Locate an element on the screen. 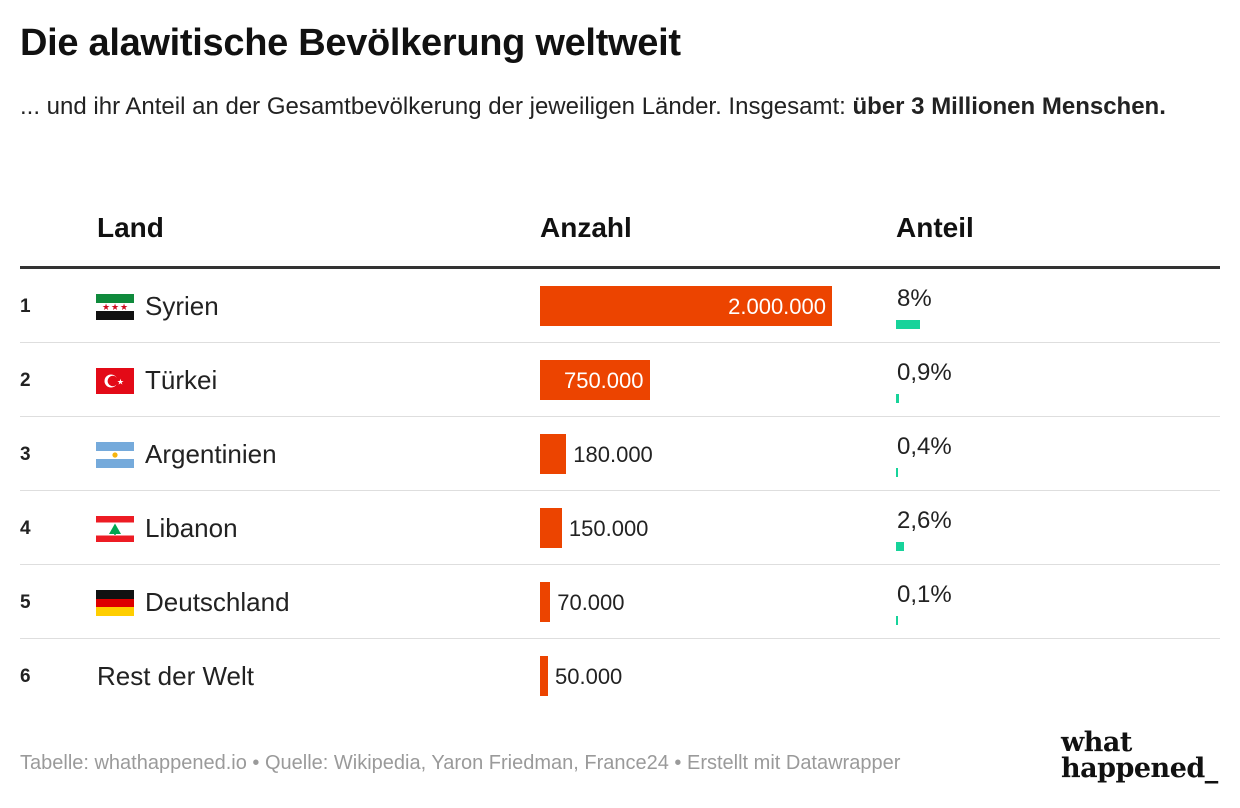  table-row: 2 ★ Türkei 750.000 0,9% is located at coordinates (620, 380).